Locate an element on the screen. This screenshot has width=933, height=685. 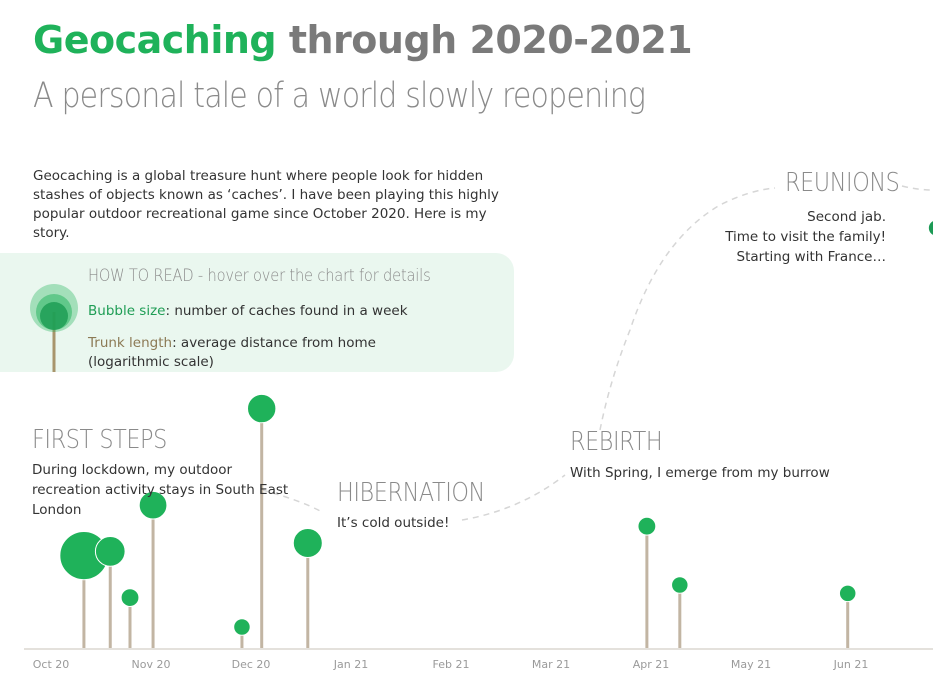
hibernation-heading: HIBERNATION is located at coordinates (411, 493).